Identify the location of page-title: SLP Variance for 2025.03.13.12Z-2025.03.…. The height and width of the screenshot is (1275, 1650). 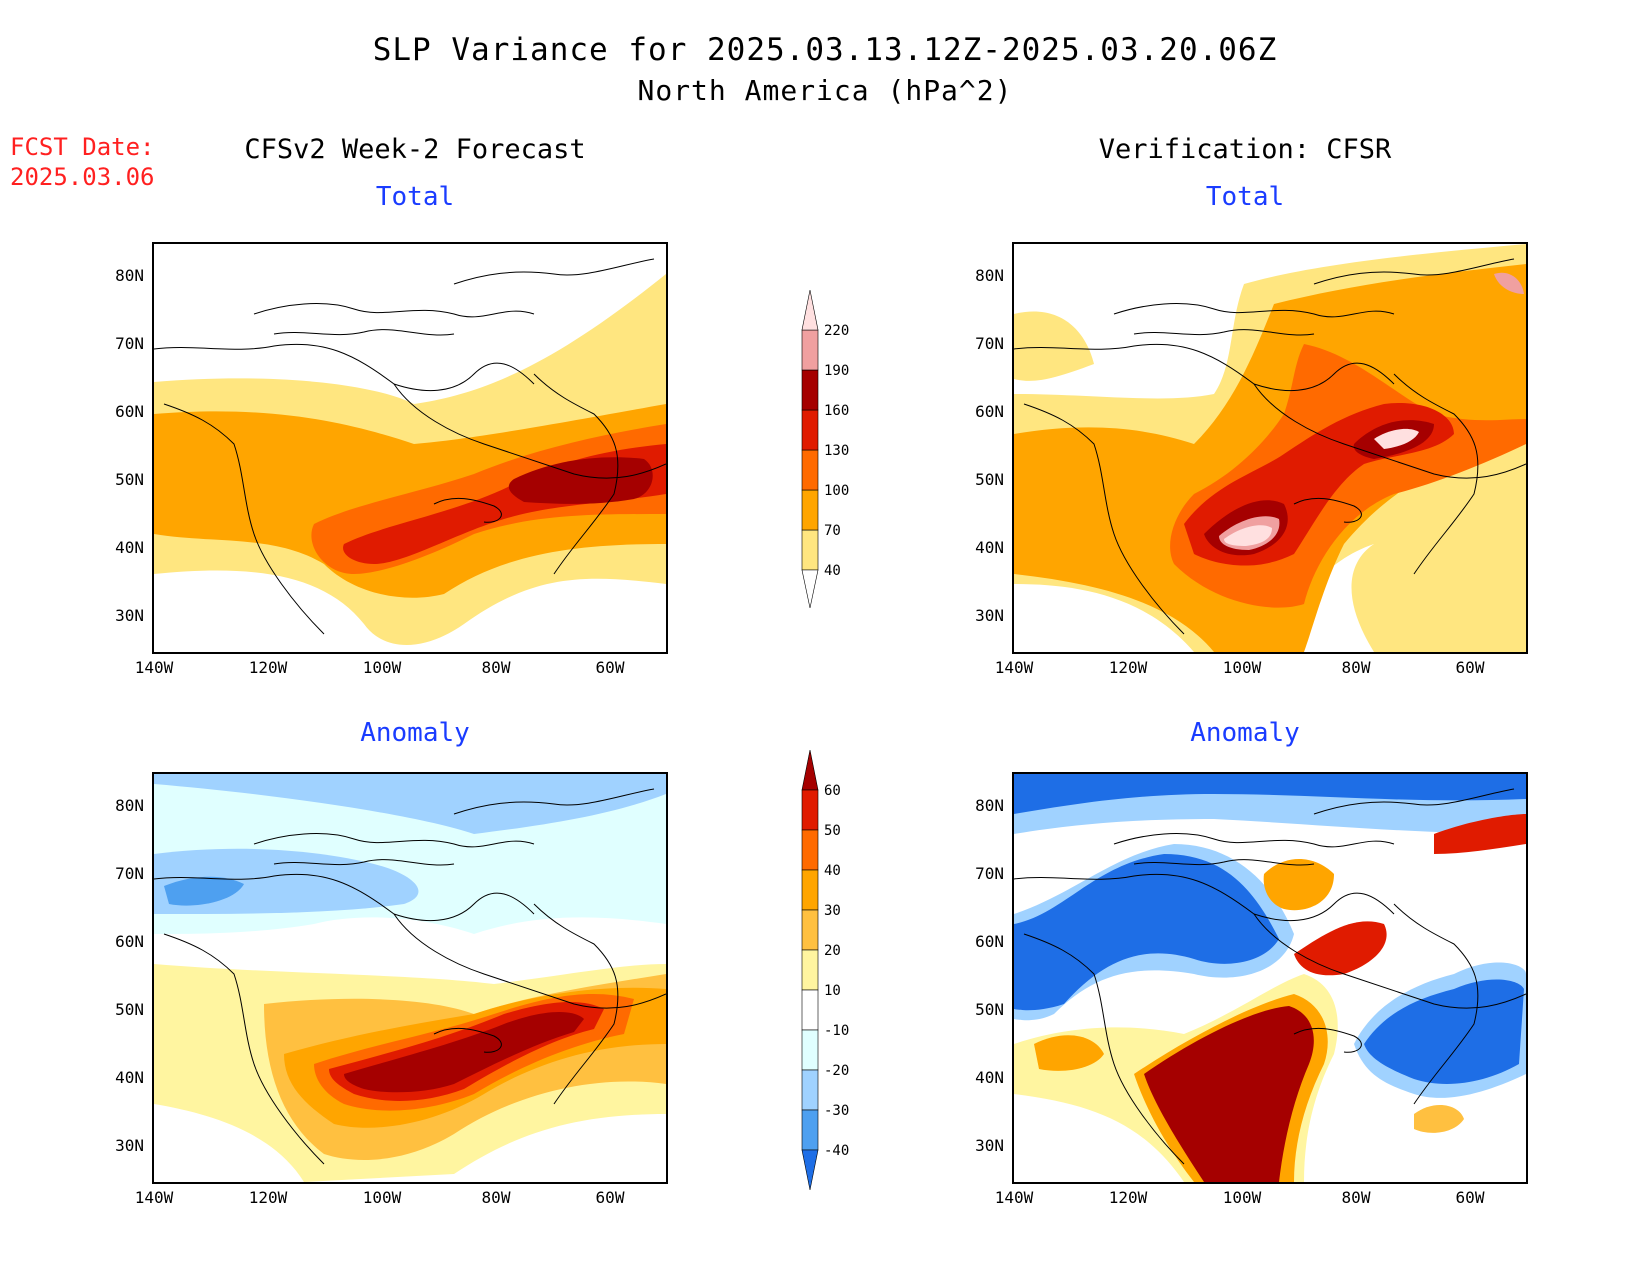
(825, 50).